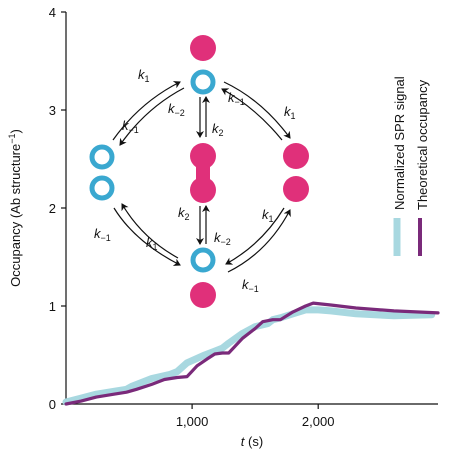 The image size is (452, 458). Describe the element at coordinates (203, 48) in the screenshot. I see `ball-top` at that location.